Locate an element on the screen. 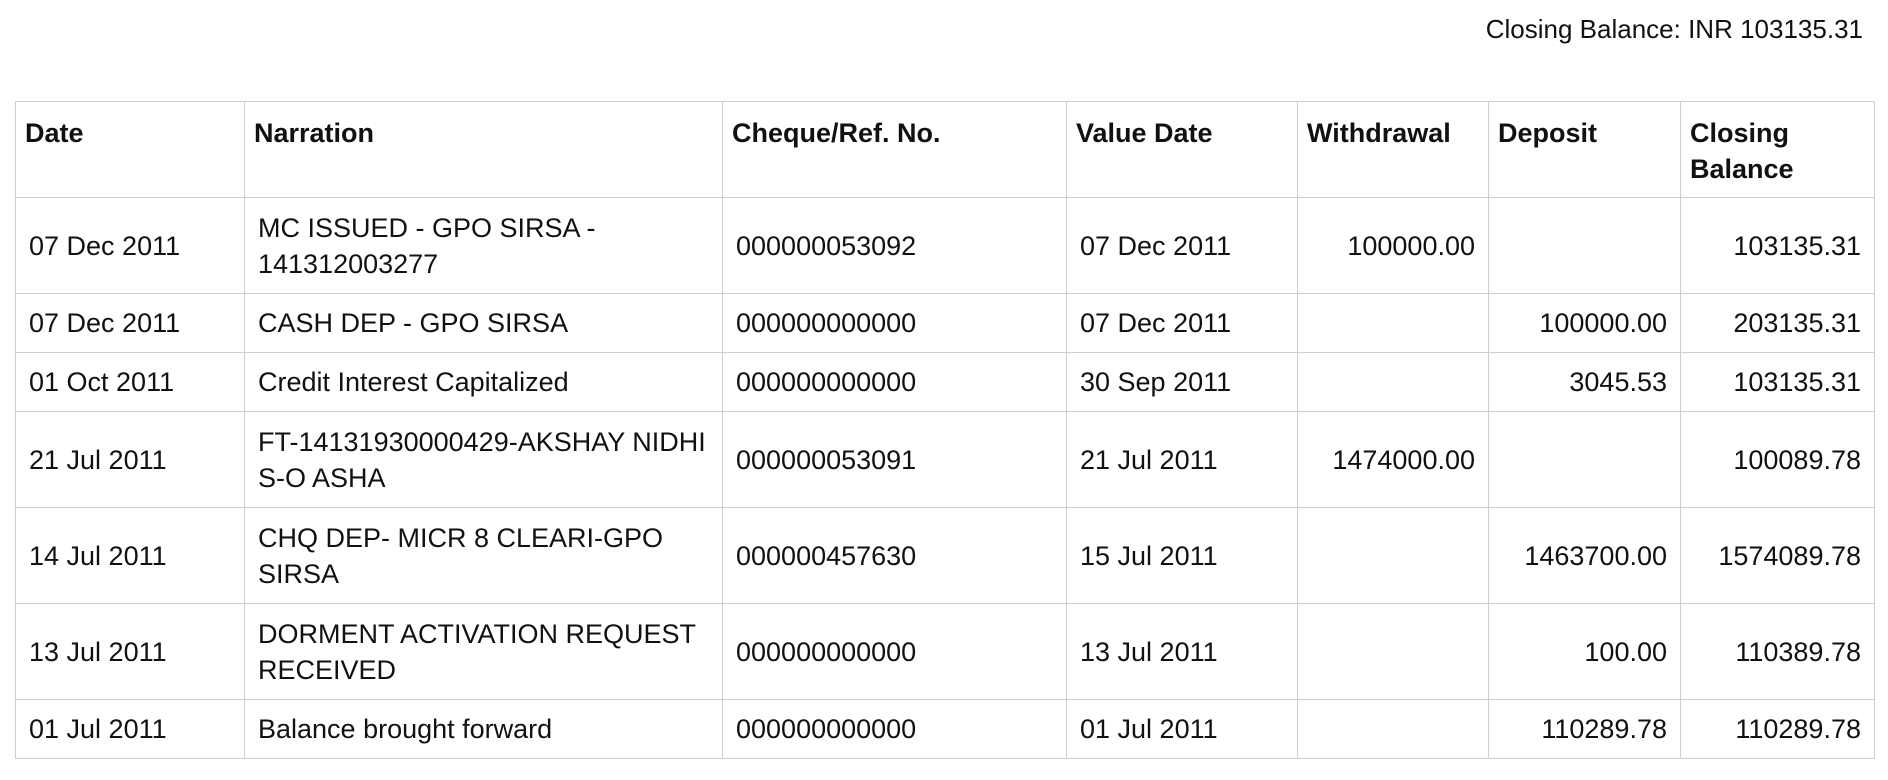 The image size is (1888, 780). cell-date: 14 Jul 2011 is located at coordinates (130, 555).